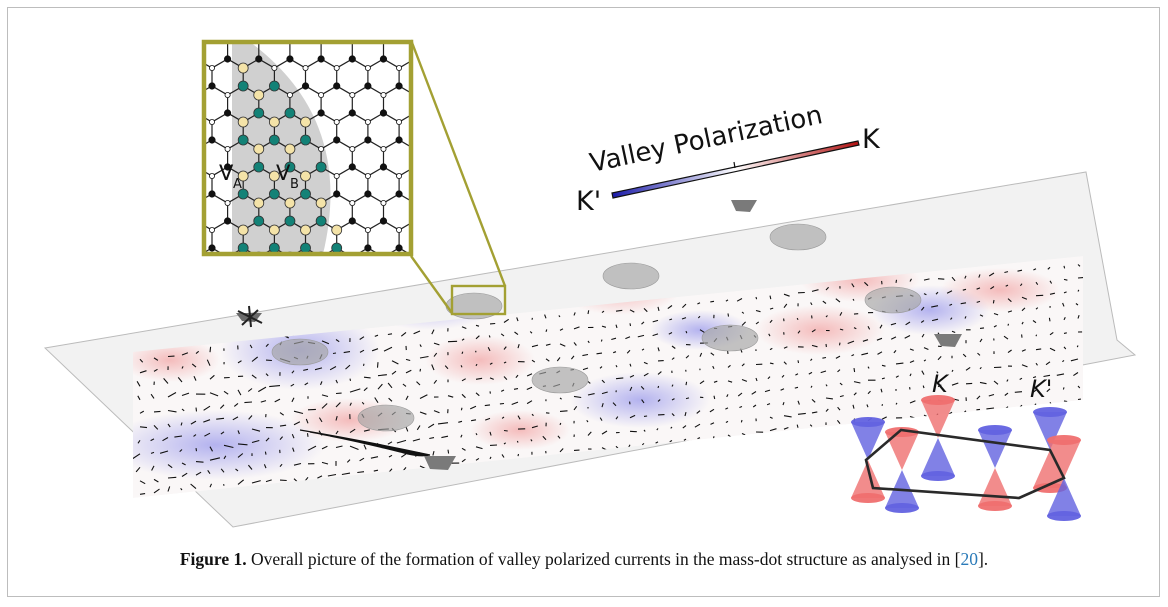  What do you see at coordinates (226, 173) in the screenshot?
I see `site-a-label: V` at bounding box center [226, 173].